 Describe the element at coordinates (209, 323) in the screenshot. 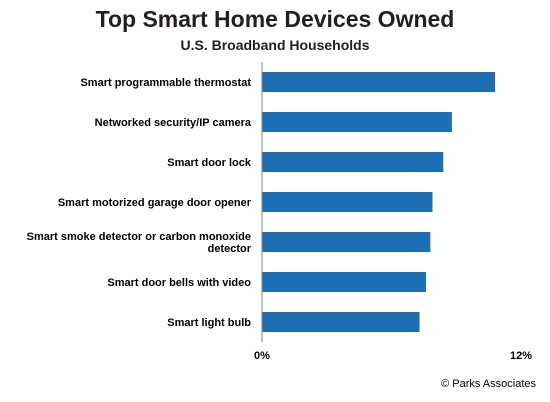

I see `category-label-7: Smart light bulb` at that location.